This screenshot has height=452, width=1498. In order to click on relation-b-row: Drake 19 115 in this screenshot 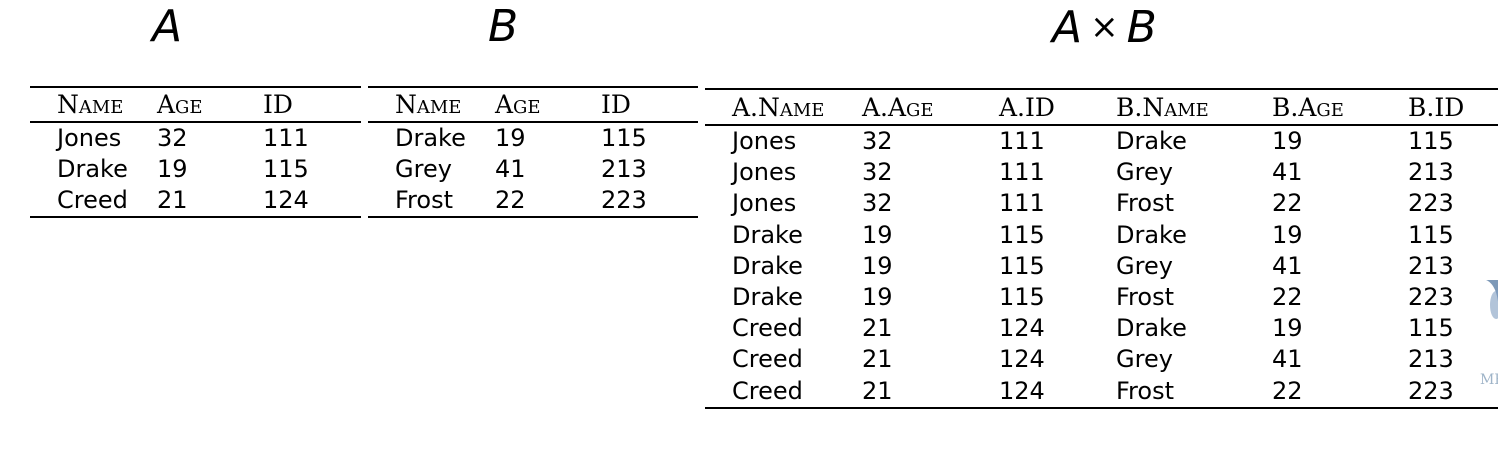, I will do `click(533, 138)`.